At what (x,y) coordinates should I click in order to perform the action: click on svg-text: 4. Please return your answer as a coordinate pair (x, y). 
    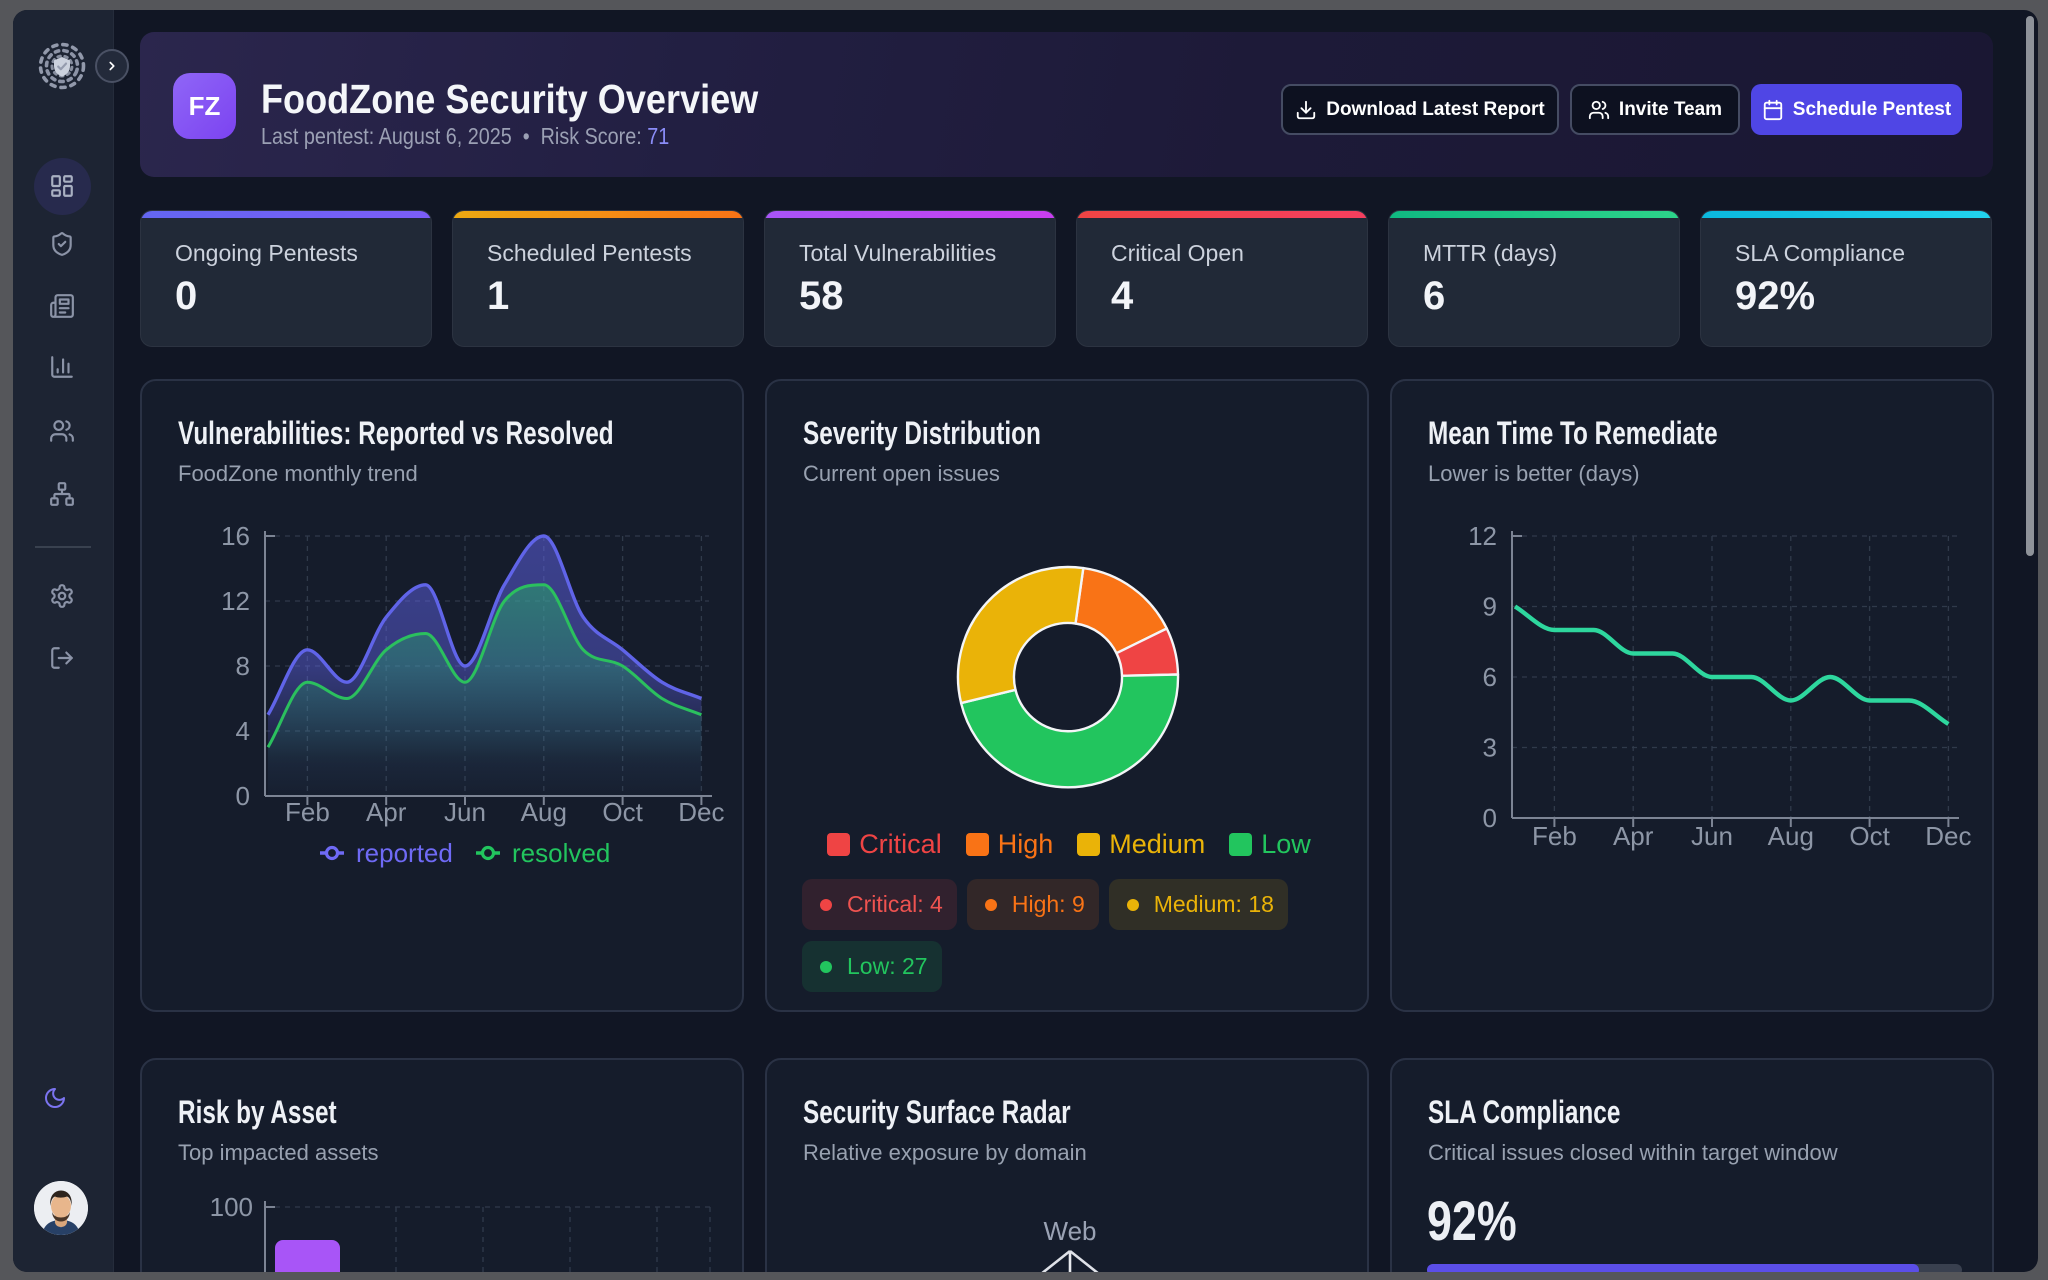
    Looking at the image, I should click on (243, 731).